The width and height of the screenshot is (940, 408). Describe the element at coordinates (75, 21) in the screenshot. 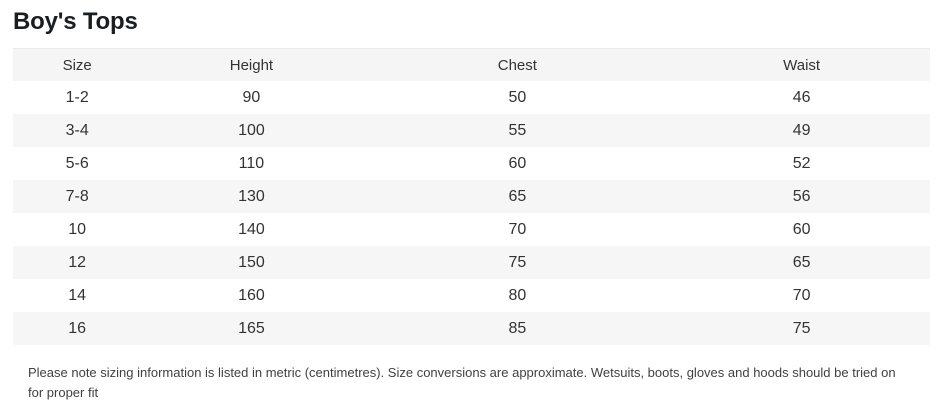

I see `page-title: Boy's Tops` at that location.